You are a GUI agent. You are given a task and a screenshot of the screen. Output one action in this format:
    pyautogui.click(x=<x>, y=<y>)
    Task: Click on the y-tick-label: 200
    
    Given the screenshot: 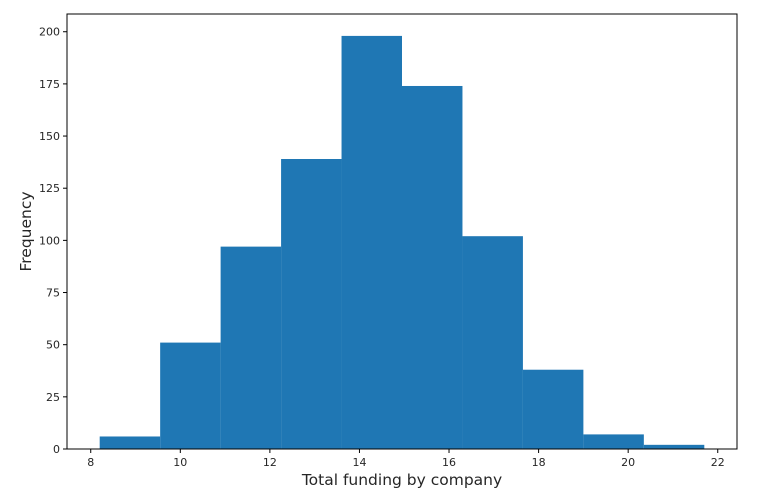 What is the action you would take?
    pyautogui.click(x=49, y=32)
    